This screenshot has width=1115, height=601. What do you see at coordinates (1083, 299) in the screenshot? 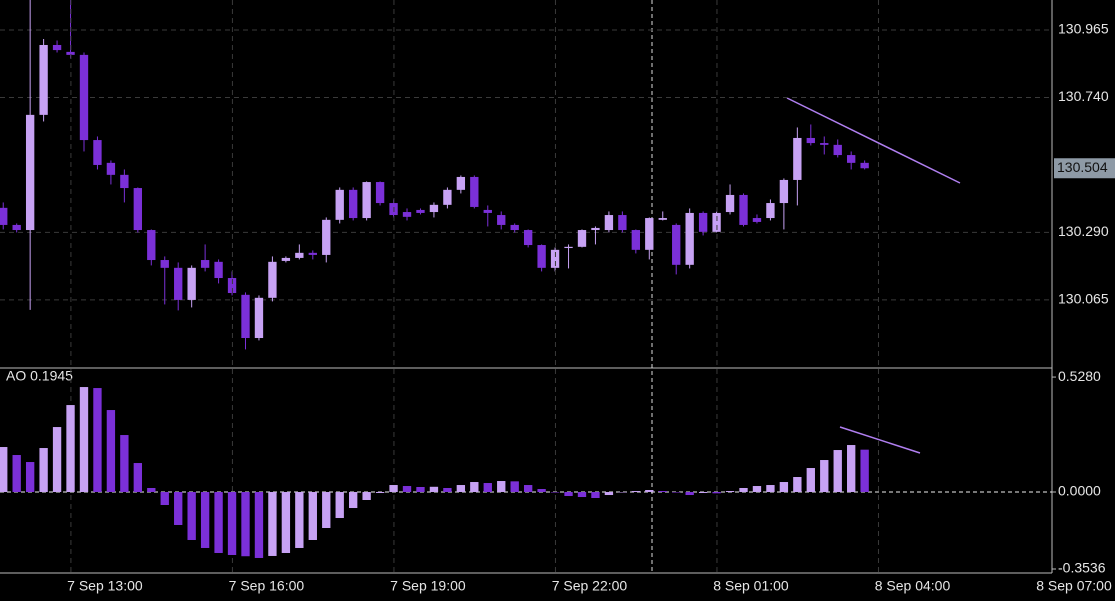
I see `y-tick-label: 130.065` at bounding box center [1083, 299].